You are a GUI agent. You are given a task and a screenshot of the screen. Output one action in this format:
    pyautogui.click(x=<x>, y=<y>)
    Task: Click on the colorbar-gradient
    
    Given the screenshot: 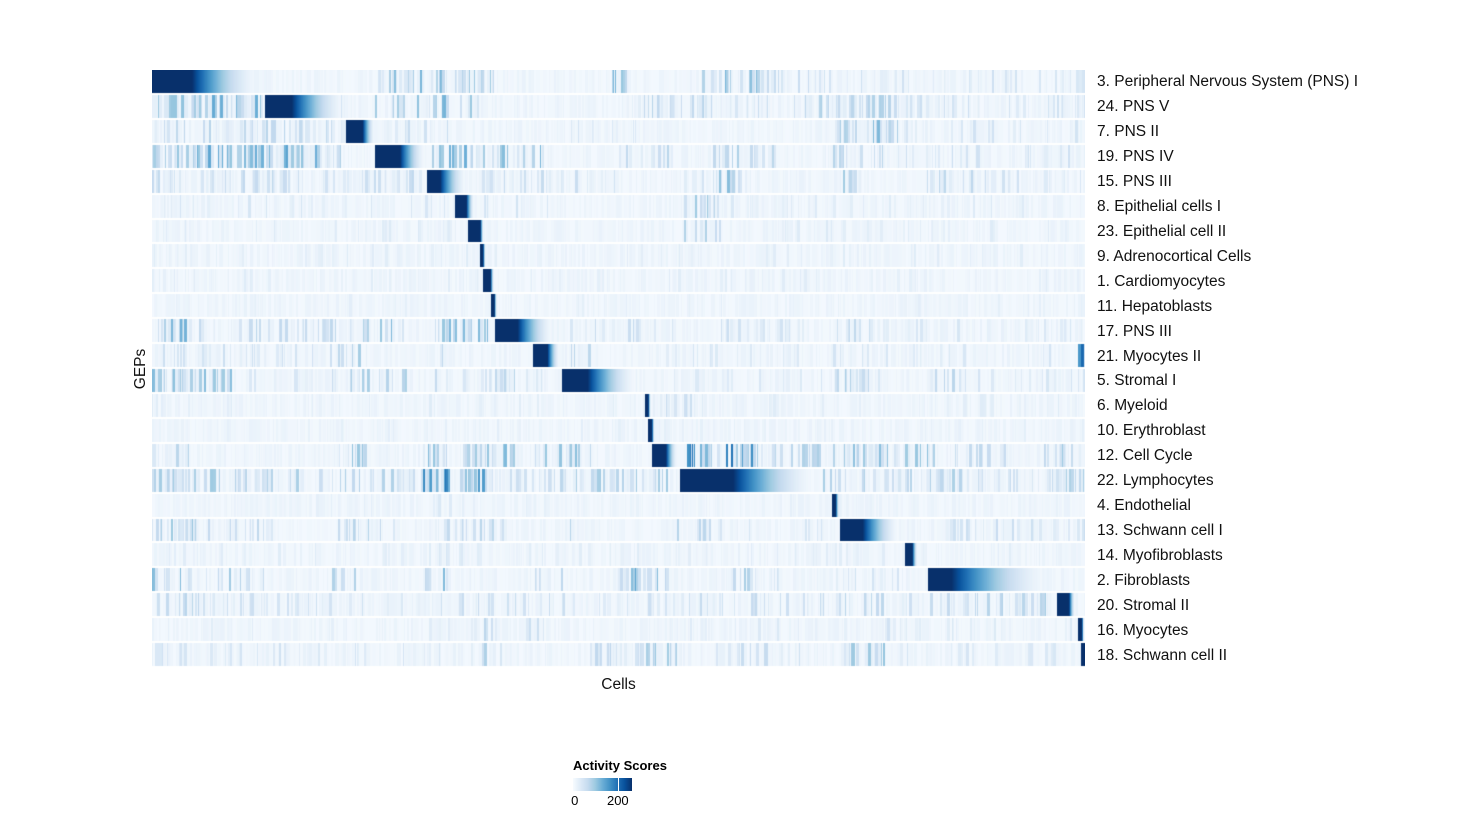 What is the action you would take?
    pyautogui.click(x=602, y=784)
    